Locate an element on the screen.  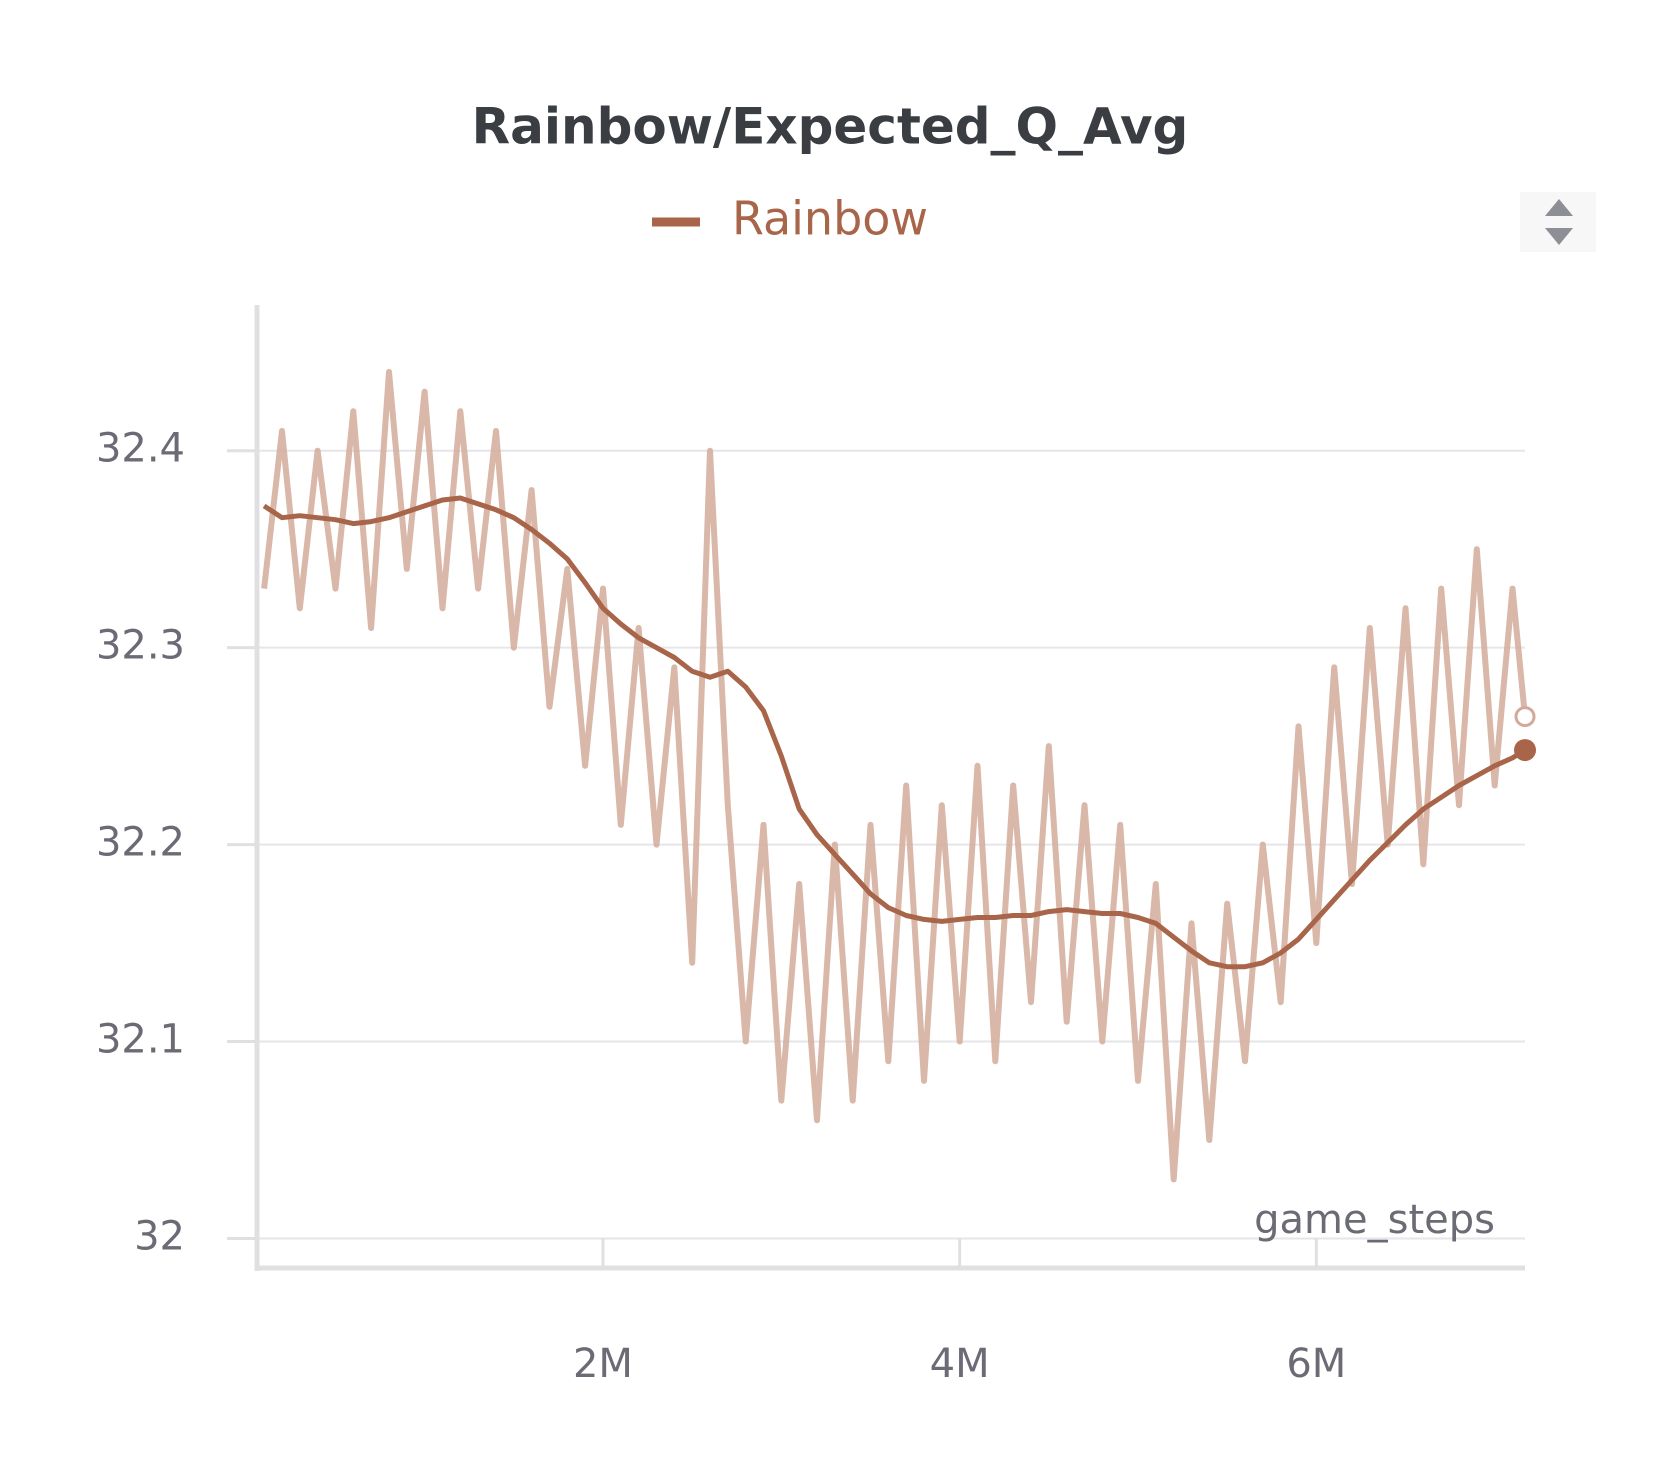
x-tick-label: 4M is located at coordinates (960, 1364).